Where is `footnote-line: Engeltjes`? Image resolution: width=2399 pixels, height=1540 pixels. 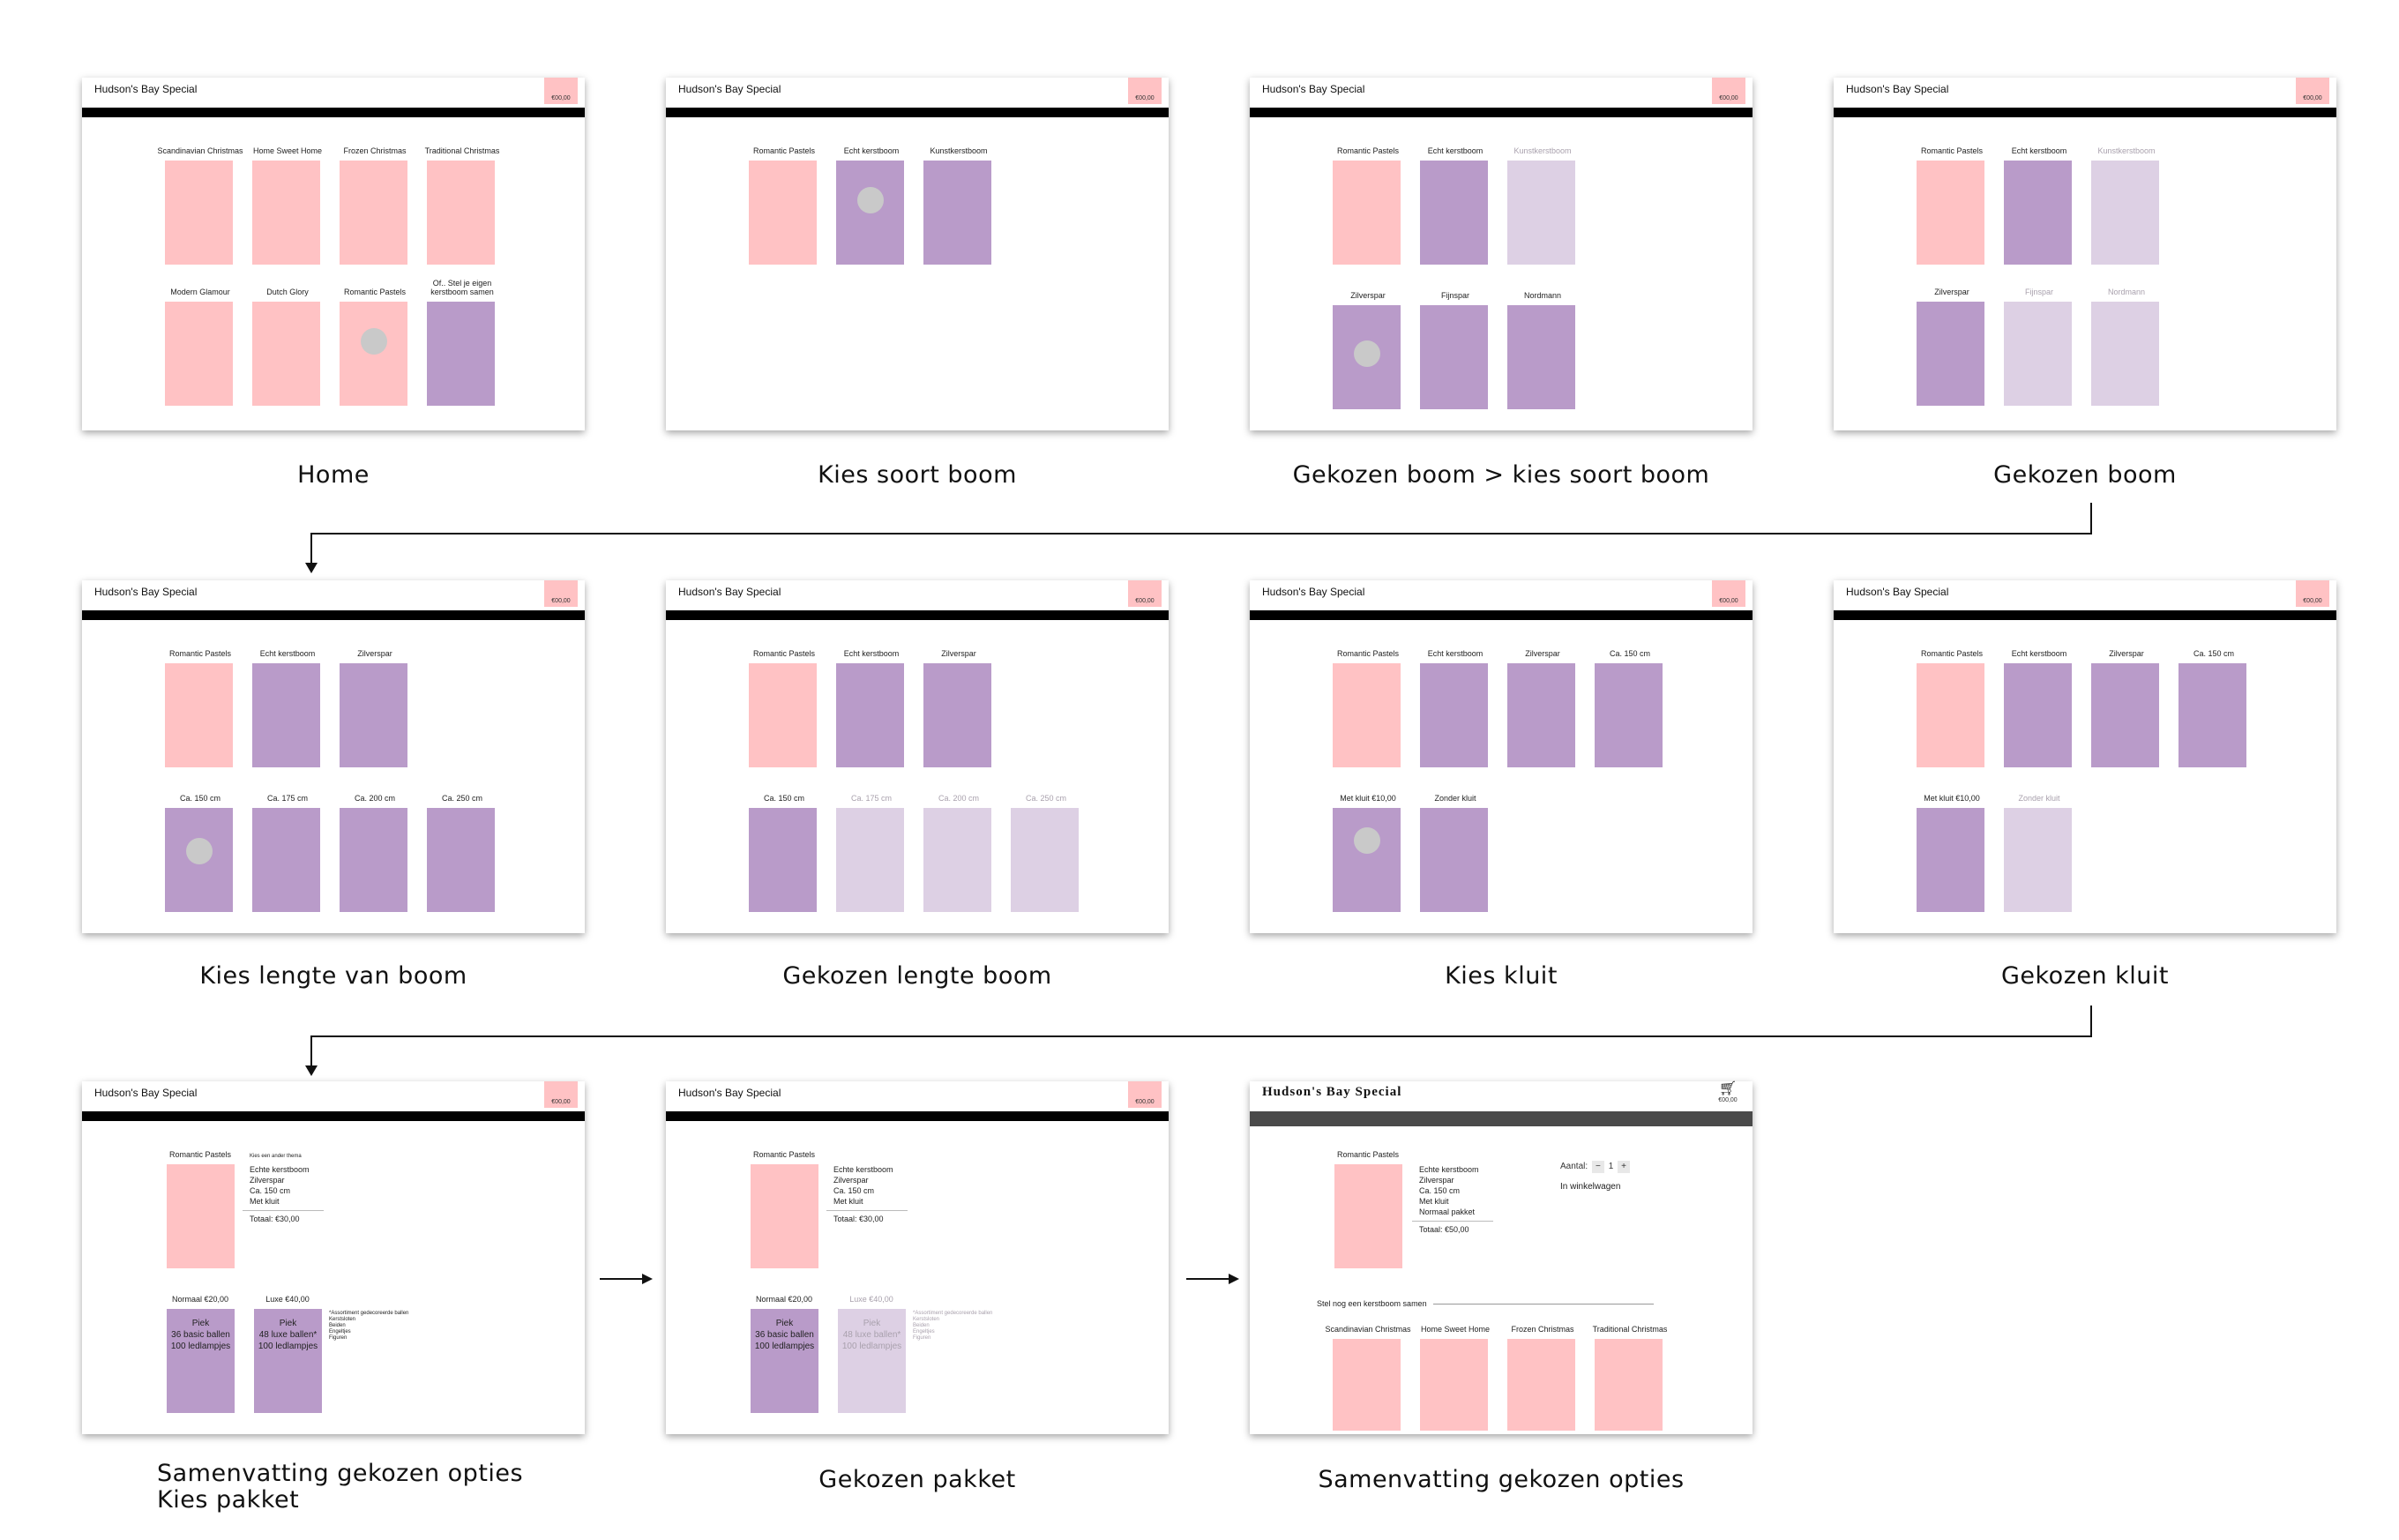
footnote-line: Engeltjes is located at coordinates (340, 1331).